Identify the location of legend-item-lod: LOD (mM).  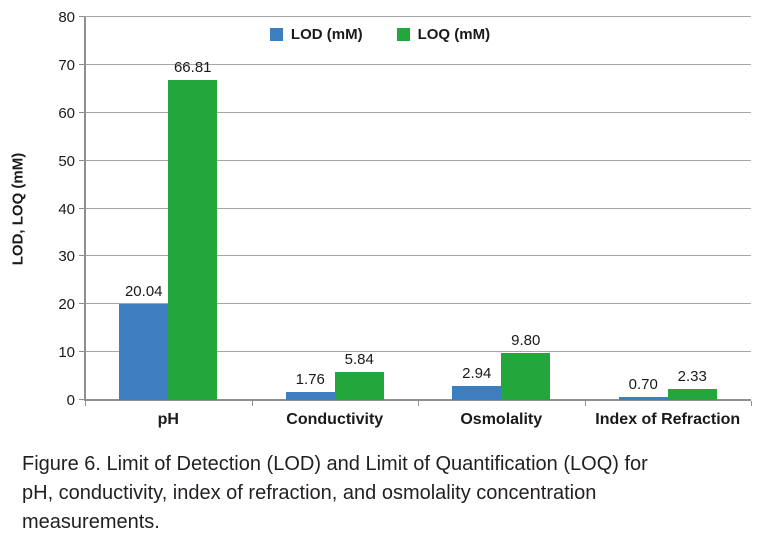
(316, 34).